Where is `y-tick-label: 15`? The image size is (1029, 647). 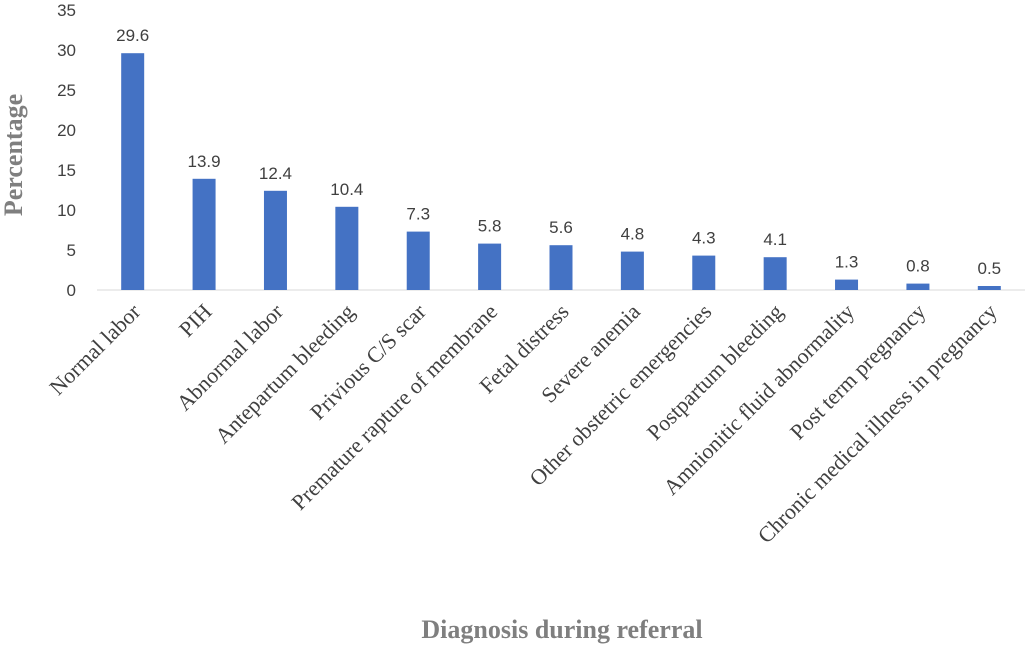
y-tick-label: 15 is located at coordinates (66, 170).